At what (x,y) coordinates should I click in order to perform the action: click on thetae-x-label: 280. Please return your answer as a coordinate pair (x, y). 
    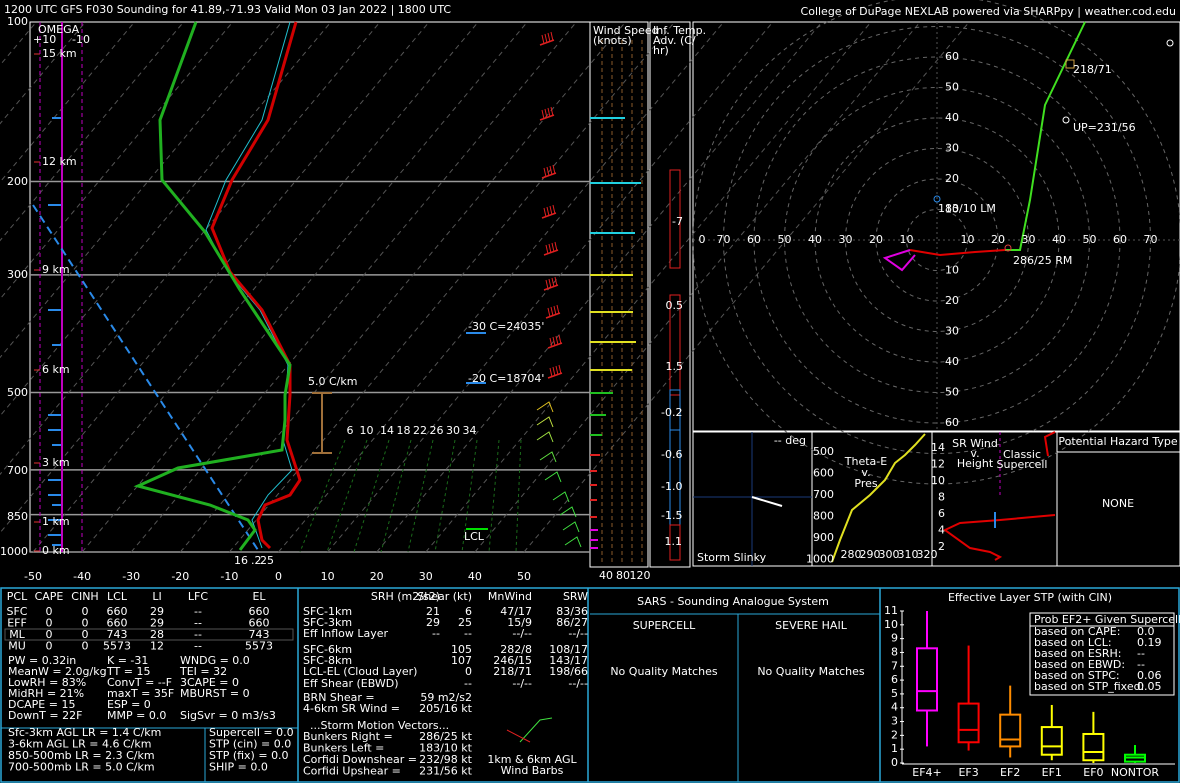
    Looking at the image, I should click on (851, 554).